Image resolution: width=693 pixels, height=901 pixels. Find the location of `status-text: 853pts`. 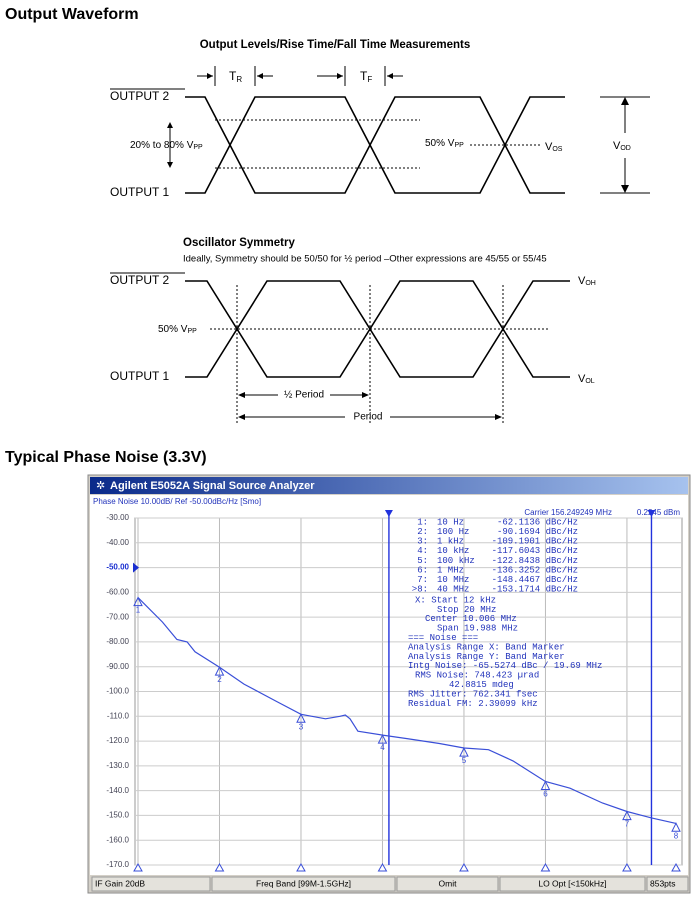

status-text: 853pts is located at coordinates (663, 883).